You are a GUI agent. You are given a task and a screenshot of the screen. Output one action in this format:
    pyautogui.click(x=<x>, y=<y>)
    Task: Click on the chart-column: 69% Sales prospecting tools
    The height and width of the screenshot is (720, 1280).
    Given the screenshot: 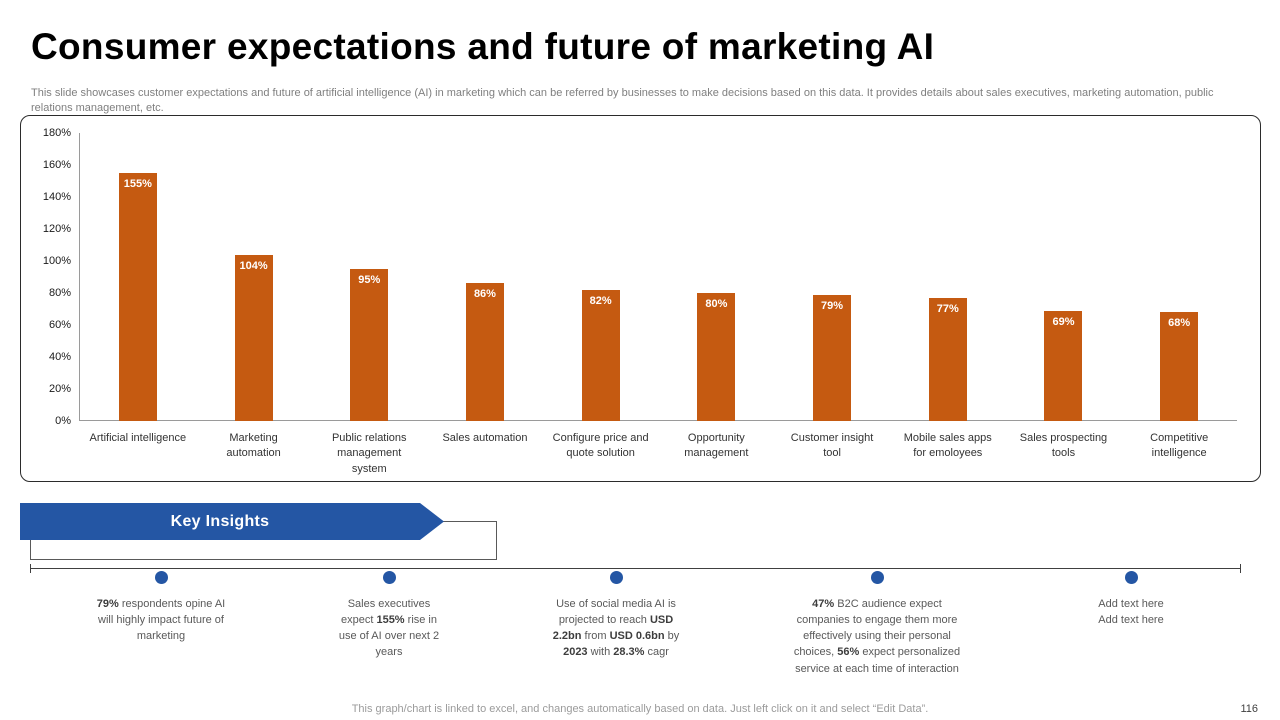 What is the action you would take?
    pyautogui.click(x=1064, y=296)
    